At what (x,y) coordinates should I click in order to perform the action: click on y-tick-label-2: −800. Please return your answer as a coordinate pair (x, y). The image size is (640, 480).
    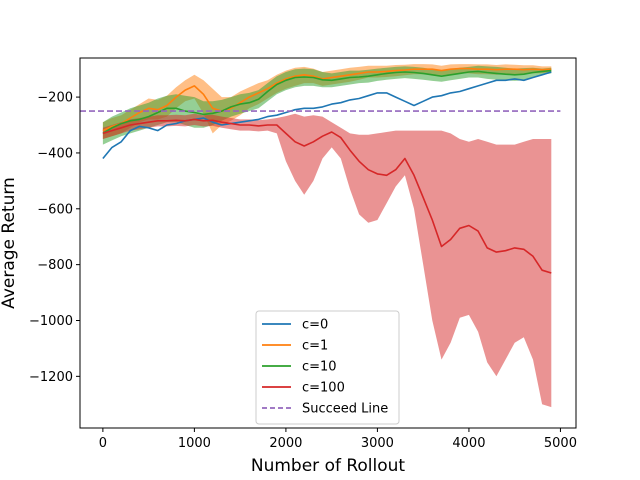
    Looking at the image, I should click on (55, 265).